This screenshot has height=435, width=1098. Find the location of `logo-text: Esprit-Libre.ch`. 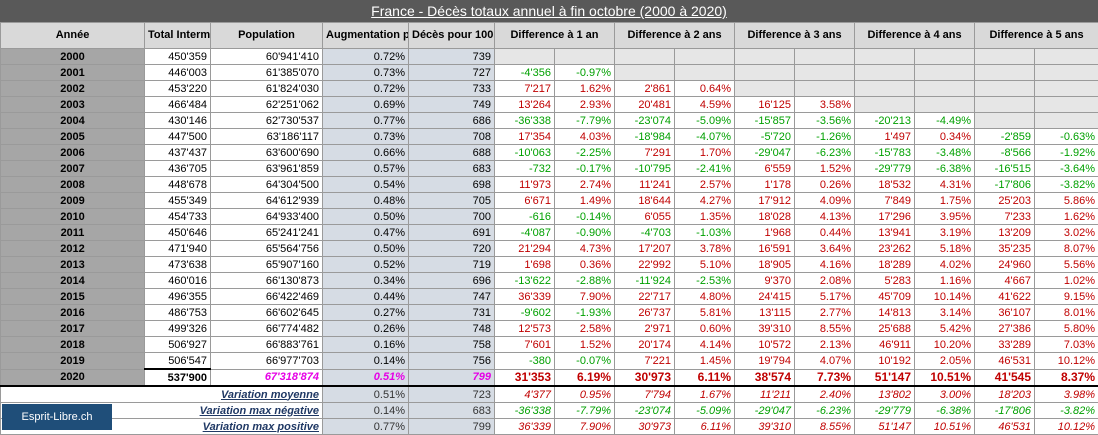

logo-text: Esprit-Libre.ch is located at coordinates (57, 417).